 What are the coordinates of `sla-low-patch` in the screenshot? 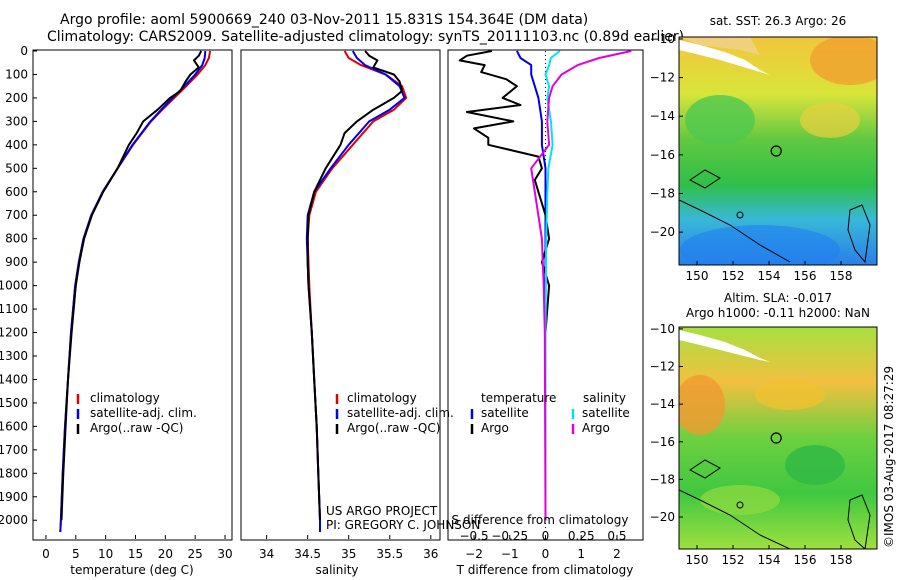 It's located at (815, 465).